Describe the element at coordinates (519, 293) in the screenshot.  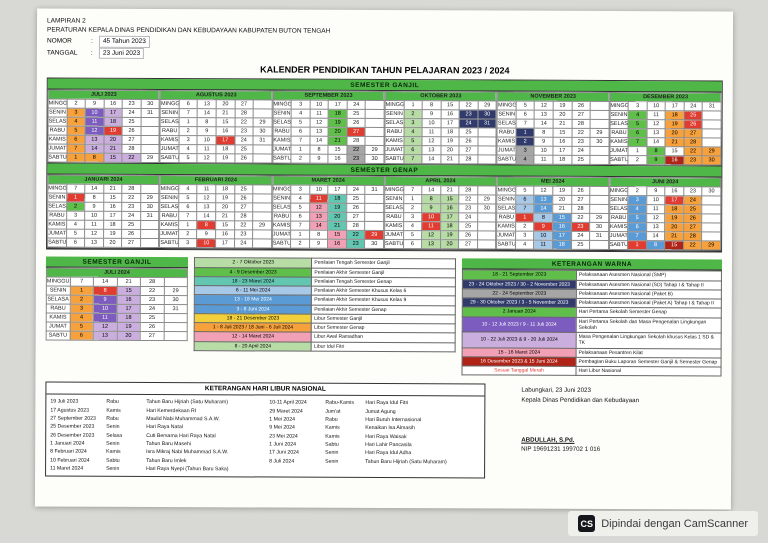
I see `legend-range: 22 - 24 September 2023` at that location.